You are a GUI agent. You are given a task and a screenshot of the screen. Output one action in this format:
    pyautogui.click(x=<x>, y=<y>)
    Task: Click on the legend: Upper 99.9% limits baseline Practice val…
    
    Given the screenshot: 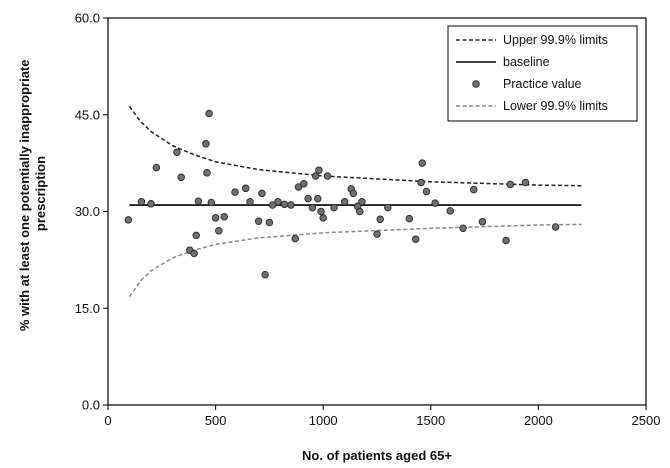 What is the action you would take?
    pyautogui.click(x=542, y=73)
    